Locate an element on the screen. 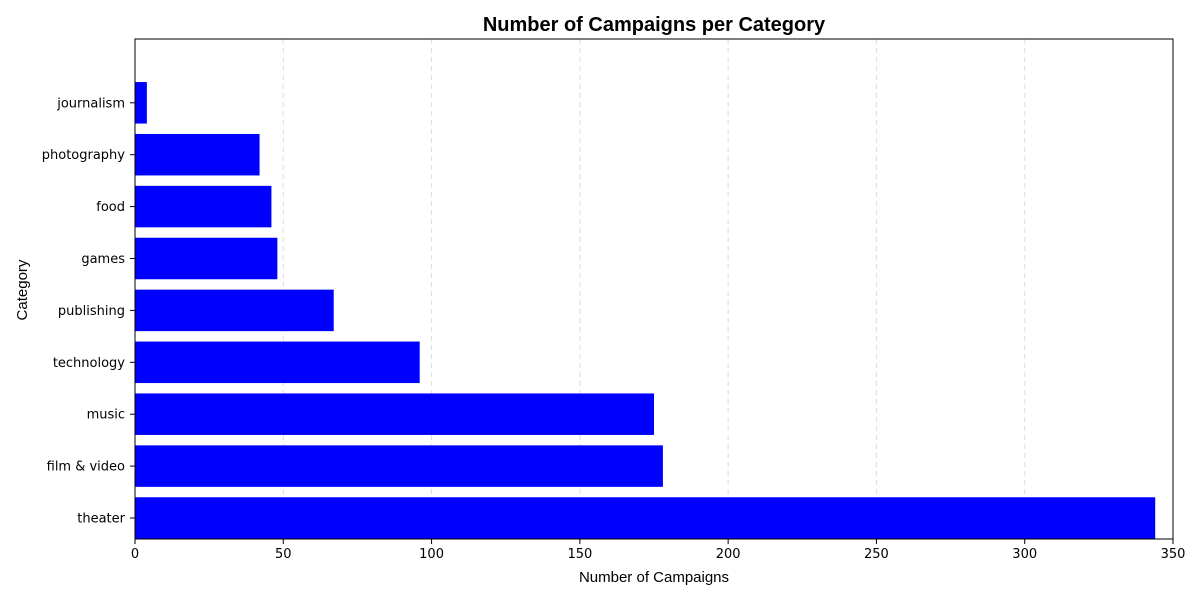 The width and height of the screenshot is (1200, 604). bar-technology is located at coordinates (277, 362).